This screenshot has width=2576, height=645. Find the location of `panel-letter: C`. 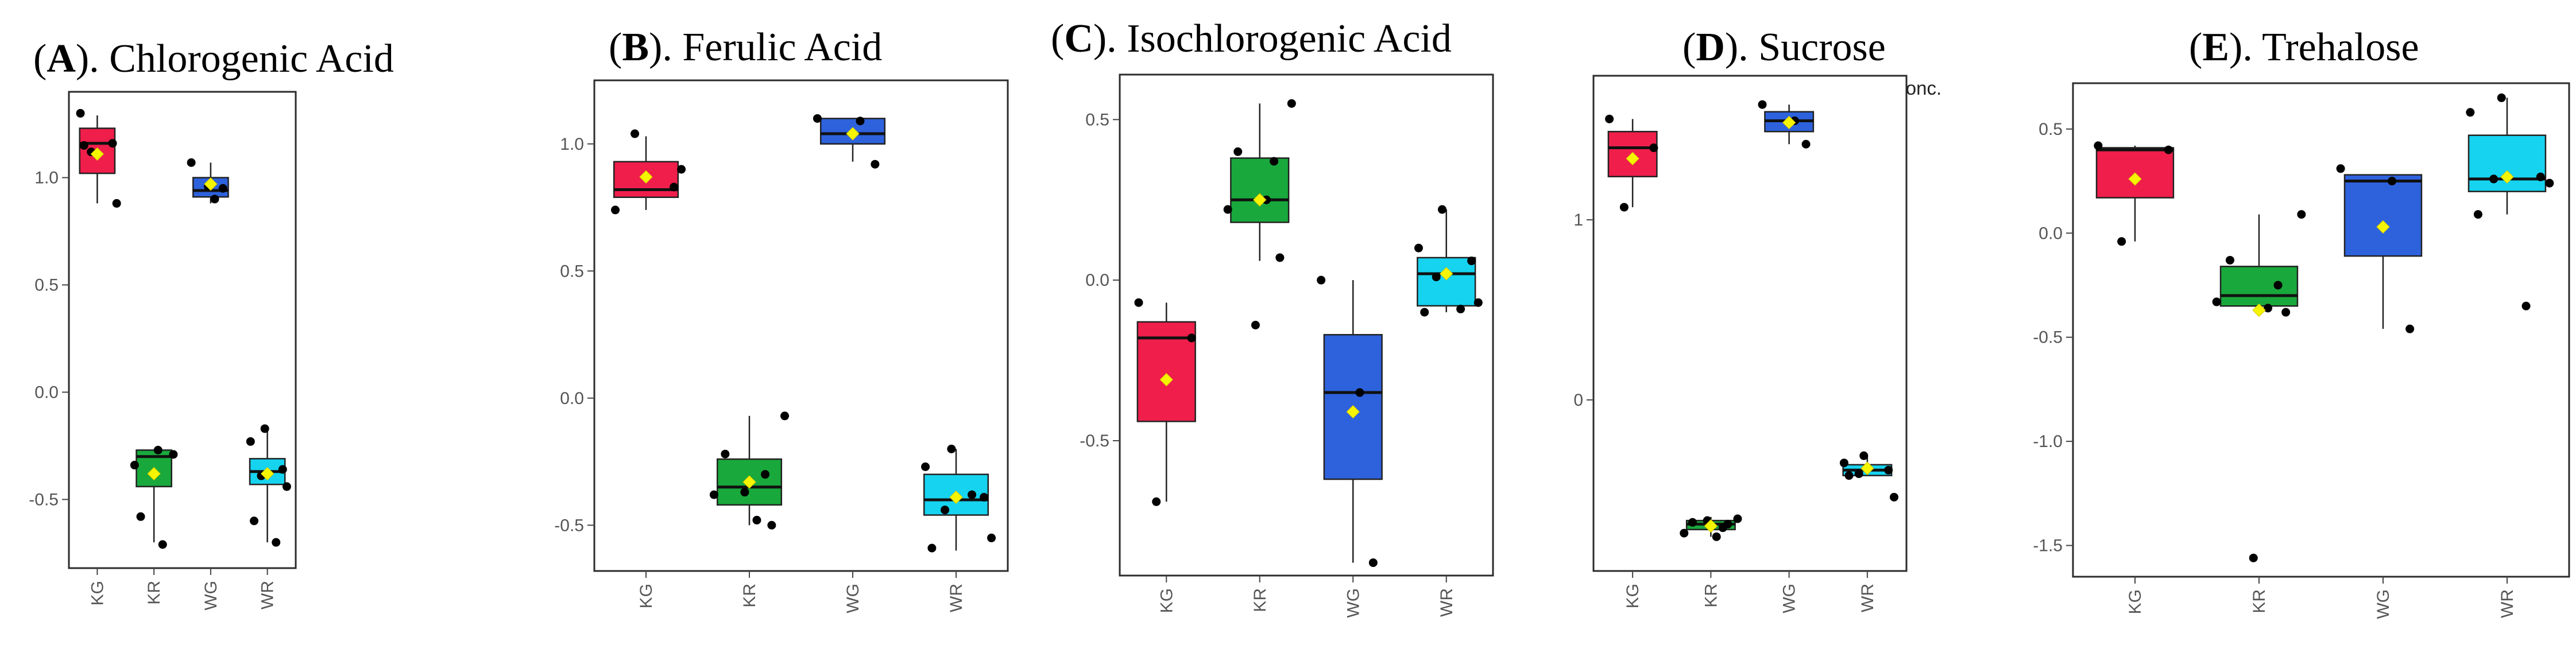

panel-letter: C is located at coordinates (1078, 39).